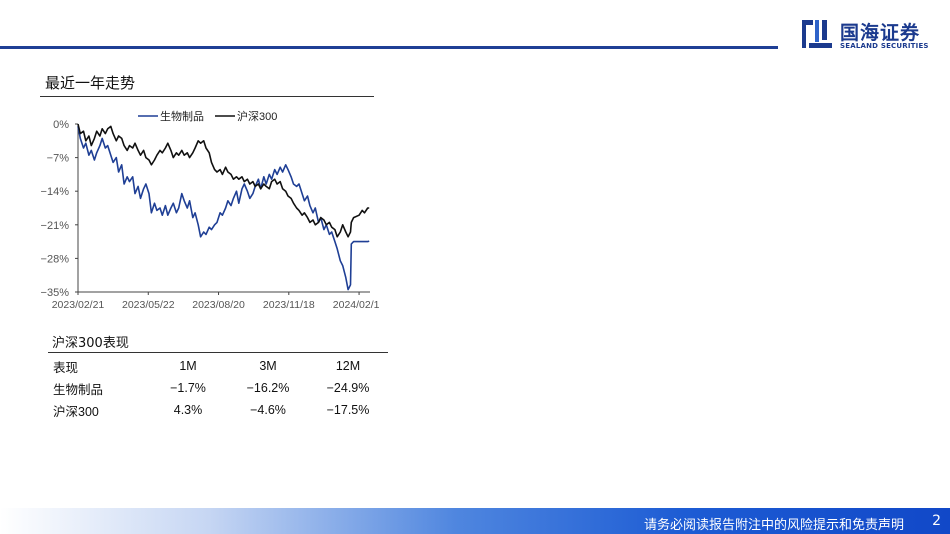 Image resolution: width=950 pixels, height=534 pixels. What do you see at coordinates (348, 366) in the screenshot?
I see `table-header-cell: 12M` at bounding box center [348, 366].